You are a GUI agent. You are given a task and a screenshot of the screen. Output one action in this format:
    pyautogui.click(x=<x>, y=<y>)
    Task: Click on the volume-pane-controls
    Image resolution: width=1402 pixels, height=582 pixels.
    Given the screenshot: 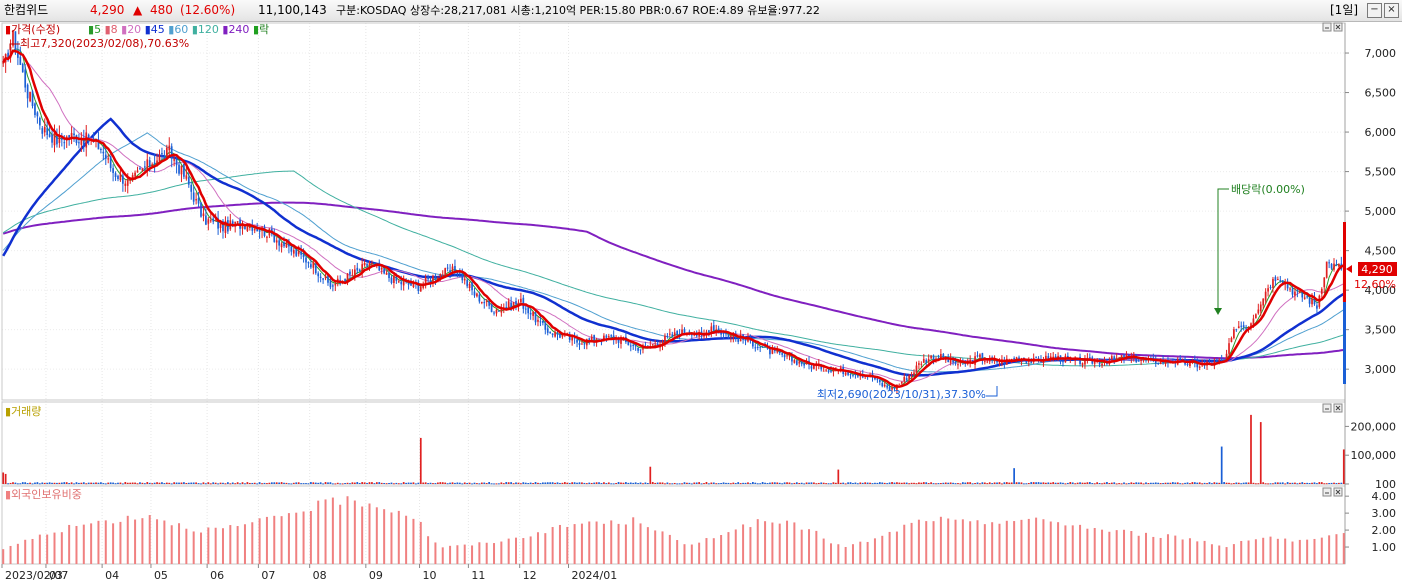 What is the action you would take?
    pyautogui.click(x=1332, y=408)
    